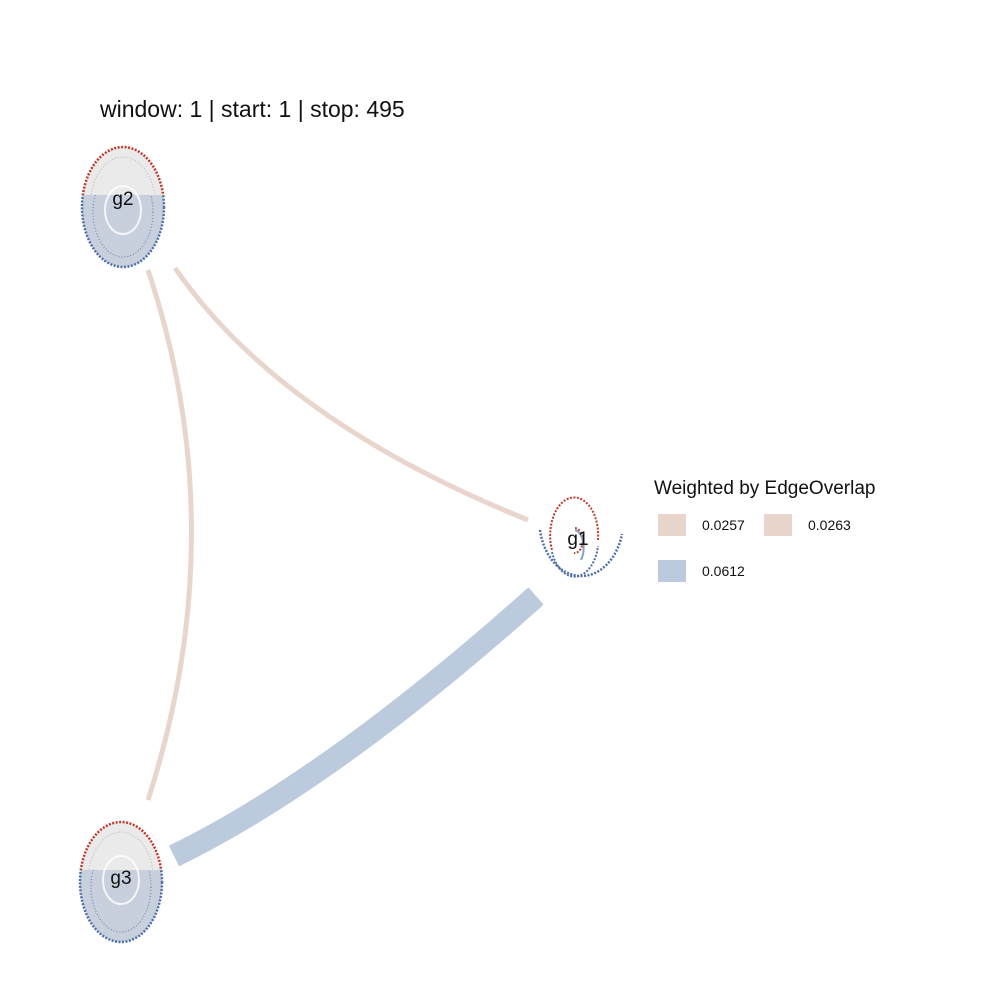 This screenshot has width=1008, height=1008. What do you see at coordinates (169, 535) in the screenshot?
I see `edge-g2-g3` at bounding box center [169, 535].